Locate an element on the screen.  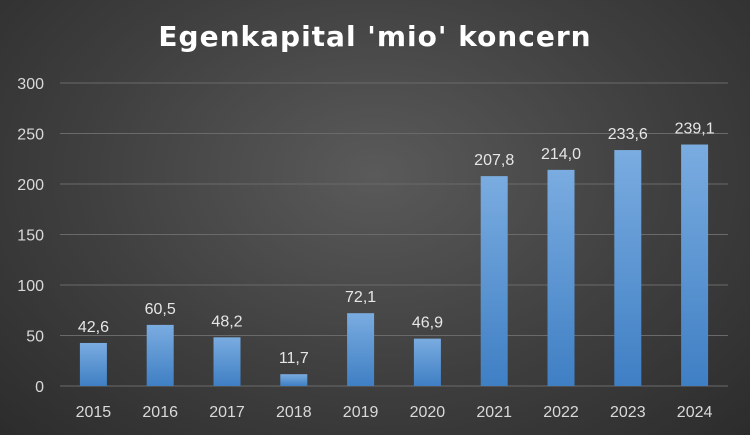
y-tick-label: 150 is located at coordinates (30, 236).